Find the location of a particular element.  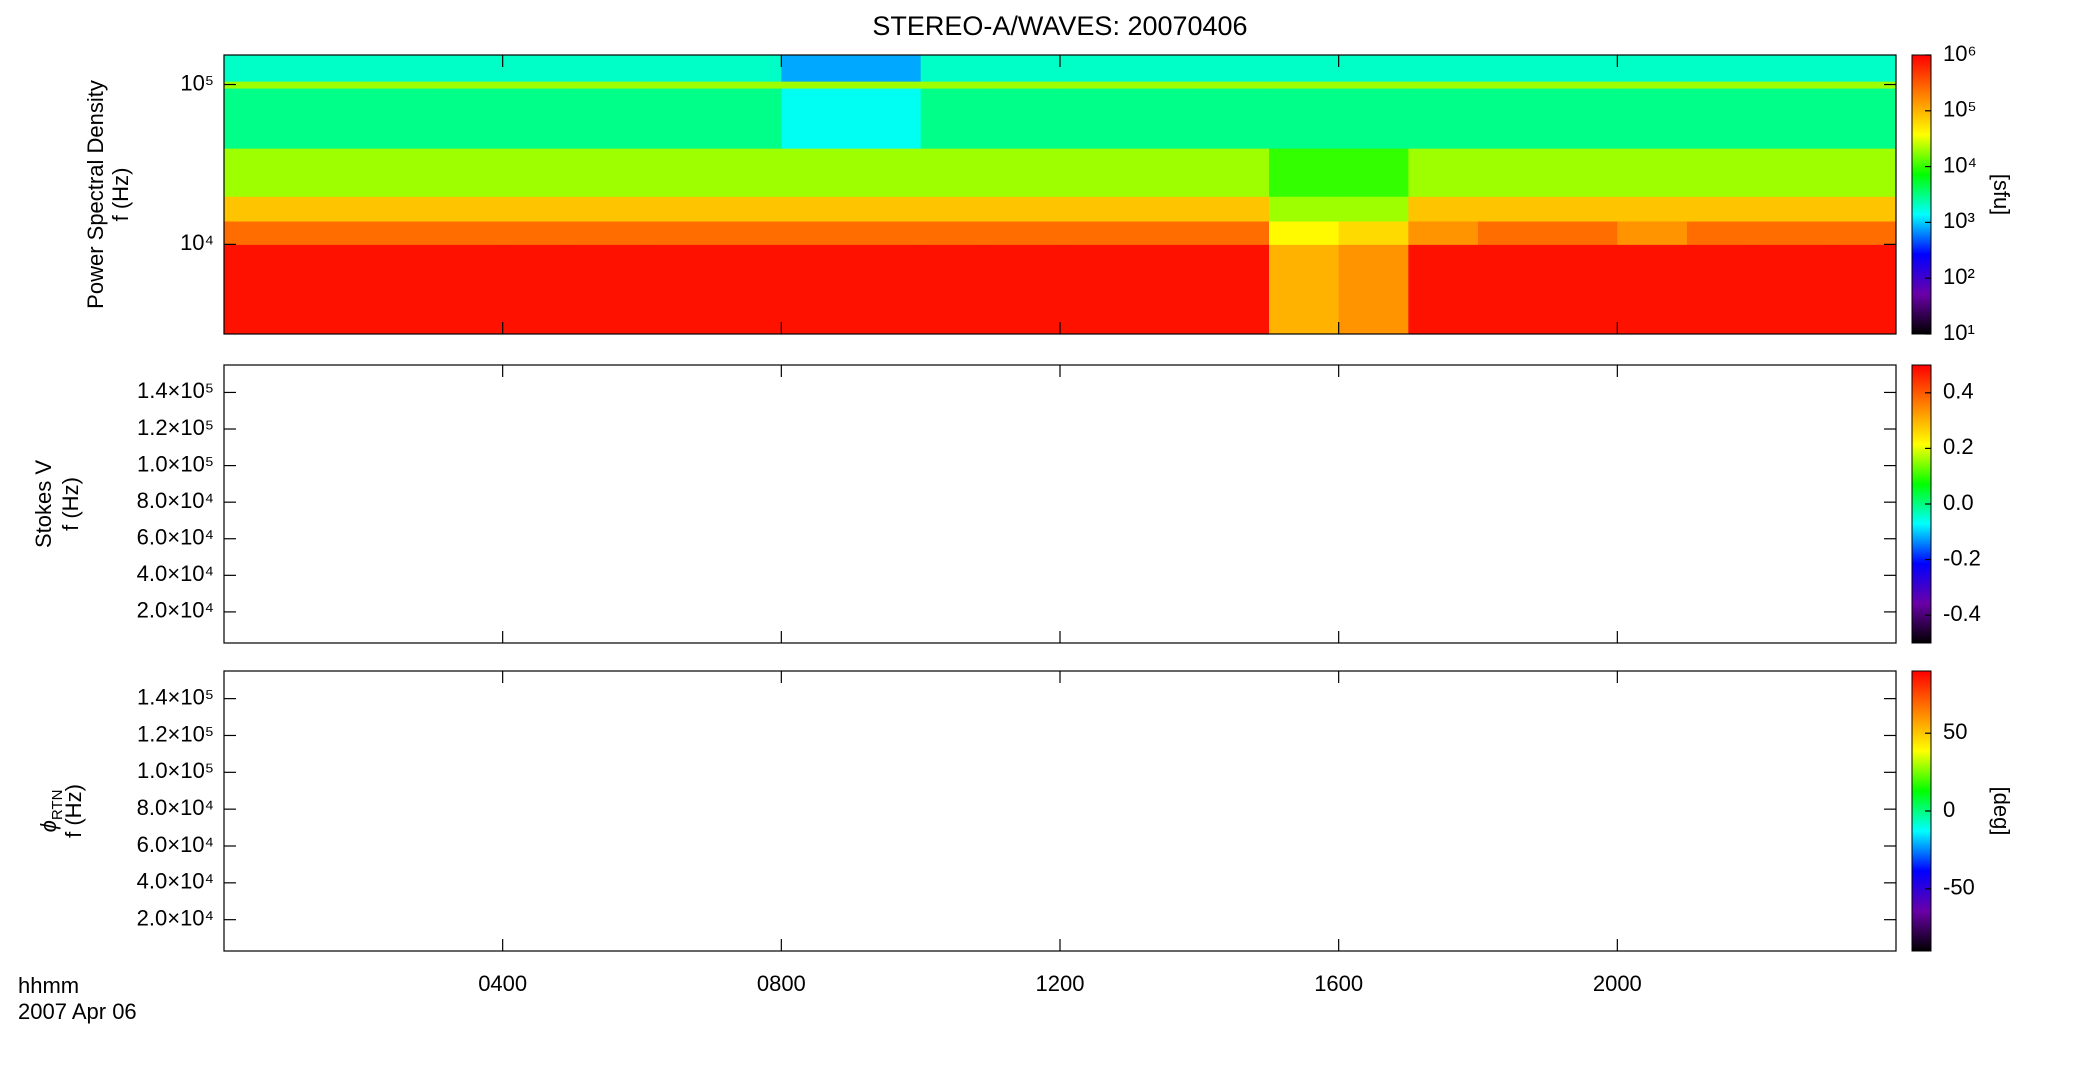

y-tick-label: 2.0×10⁴ is located at coordinates (175, 610).